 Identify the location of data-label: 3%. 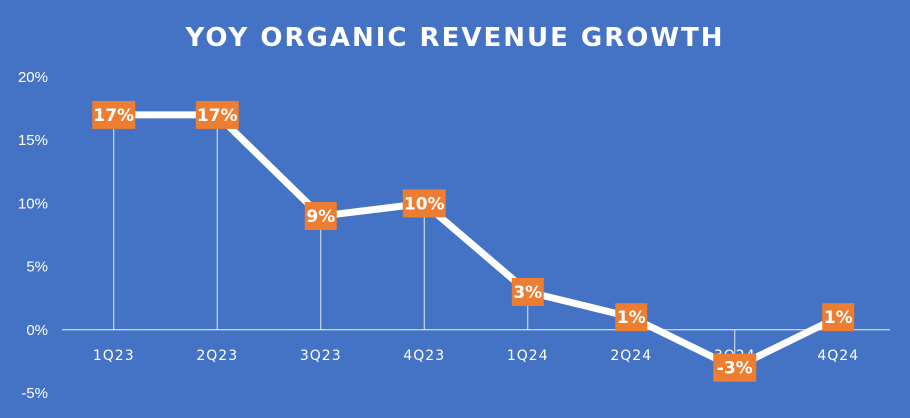
(527, 291).